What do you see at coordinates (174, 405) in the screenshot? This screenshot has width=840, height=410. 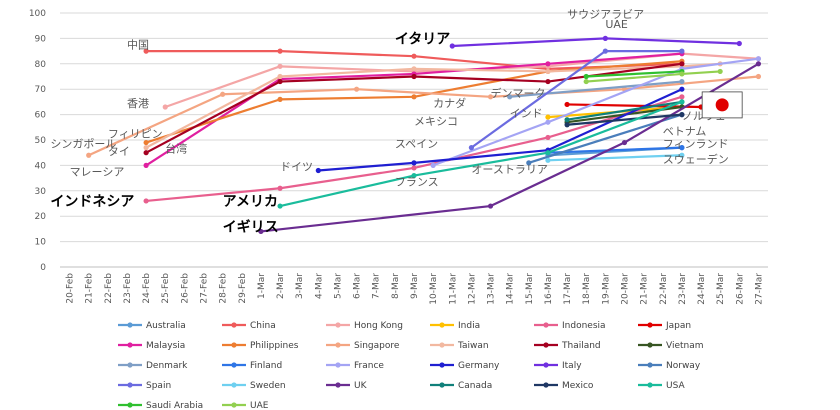 I see `legend-label: Saudi Arabia` at bounding box center [174, 405].